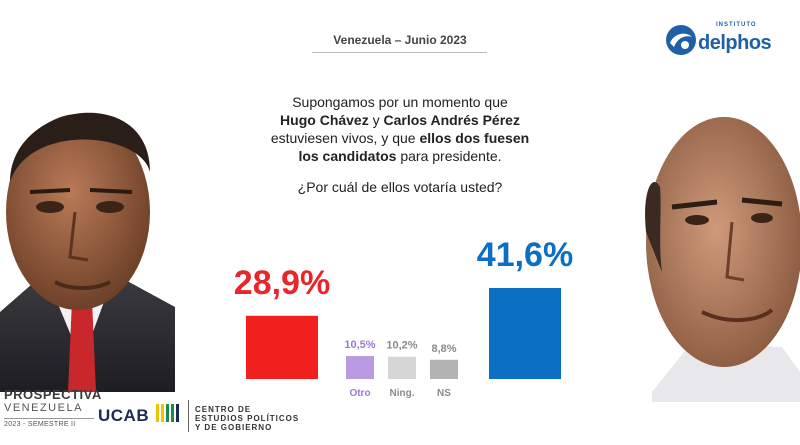 This screenshot has height=445, width=800. I want to click on bar-ns, so click(444, 369).